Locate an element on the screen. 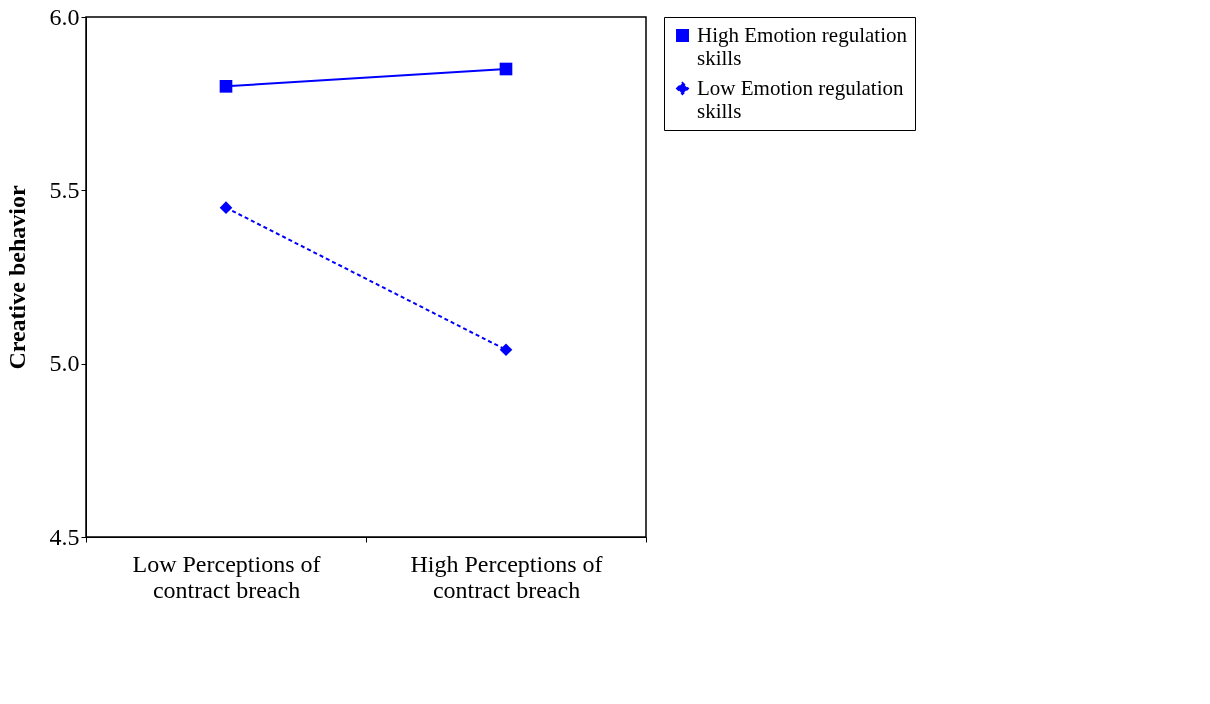  y-axis-title: Creative behavior is located at coordinates (16, 277).